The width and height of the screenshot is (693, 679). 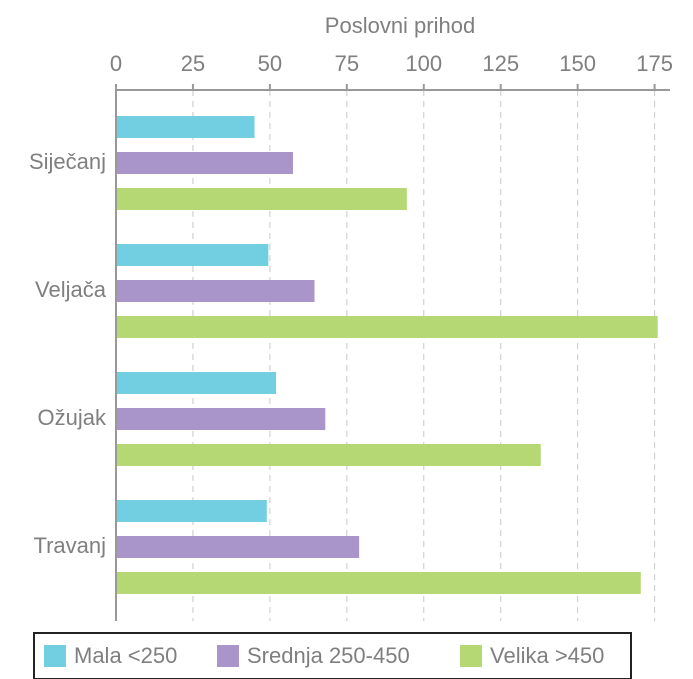 What do you see at coordinates (400, 25) in the screenshot?
I see `chart-title: Poslovni prihod` at bounding box center [400, 25].